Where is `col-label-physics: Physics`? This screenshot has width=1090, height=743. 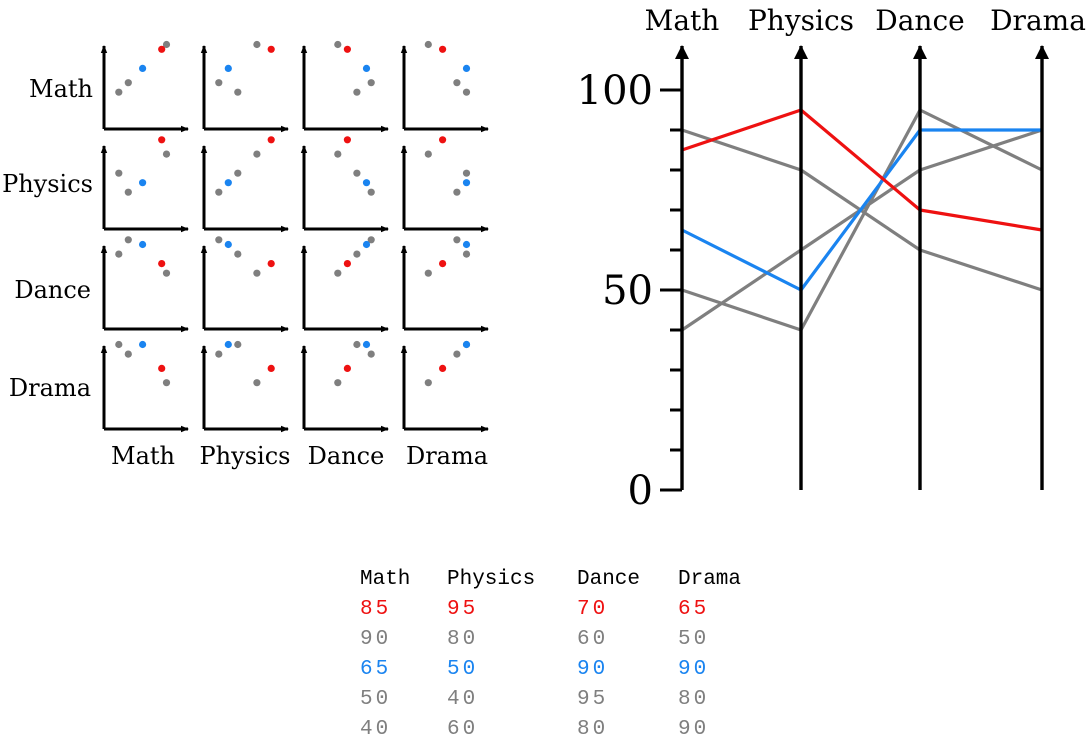 col-label-physics: Physics is located at coordinates (245, 456).